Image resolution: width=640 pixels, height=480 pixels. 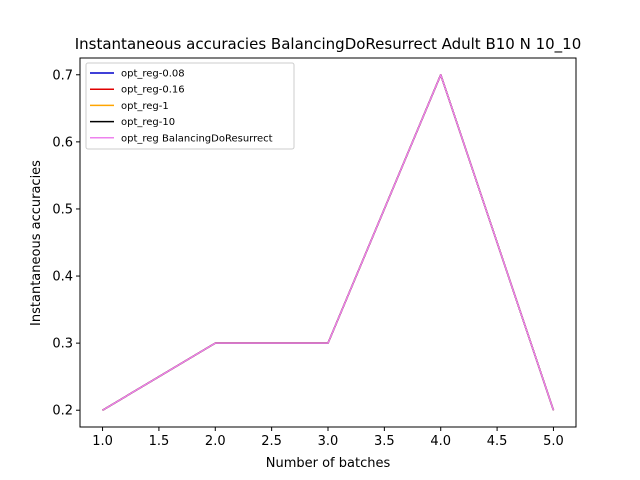 What do you see at coordinates (62, 277) in the screenshot?
I see `y-tick-label: 0.4` at bounding box center [62, 277].